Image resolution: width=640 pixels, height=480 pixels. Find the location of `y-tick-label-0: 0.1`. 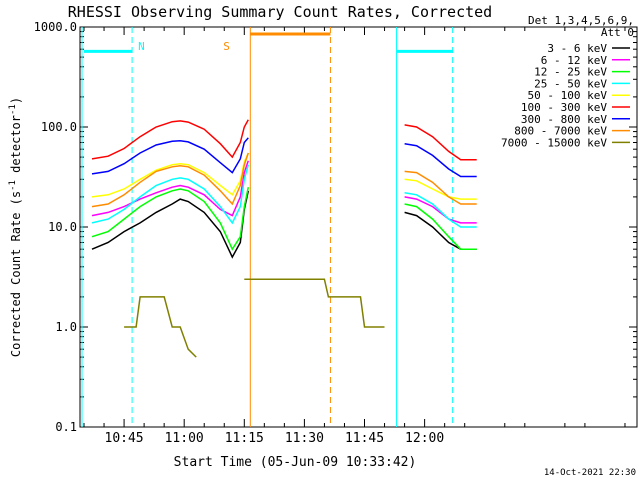

y-tick-label-0: 0.1 is located at coordinates (66, 427).